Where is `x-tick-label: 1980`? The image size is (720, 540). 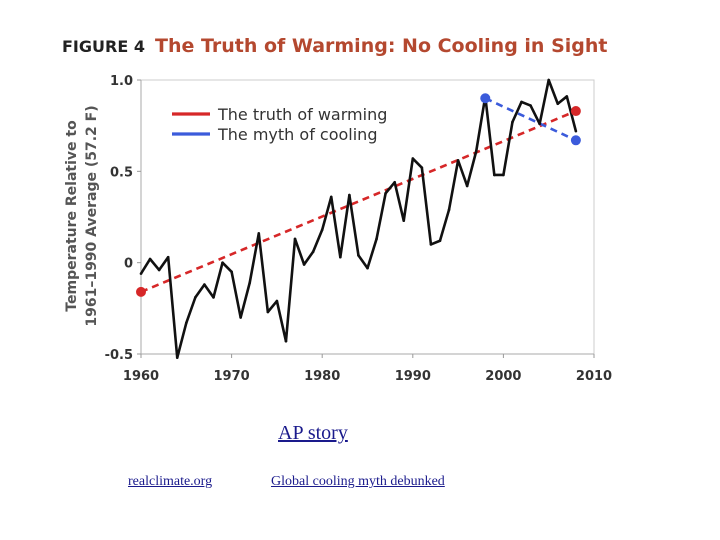 x-tick-label: 1980 is located at coordinates (322, 376).